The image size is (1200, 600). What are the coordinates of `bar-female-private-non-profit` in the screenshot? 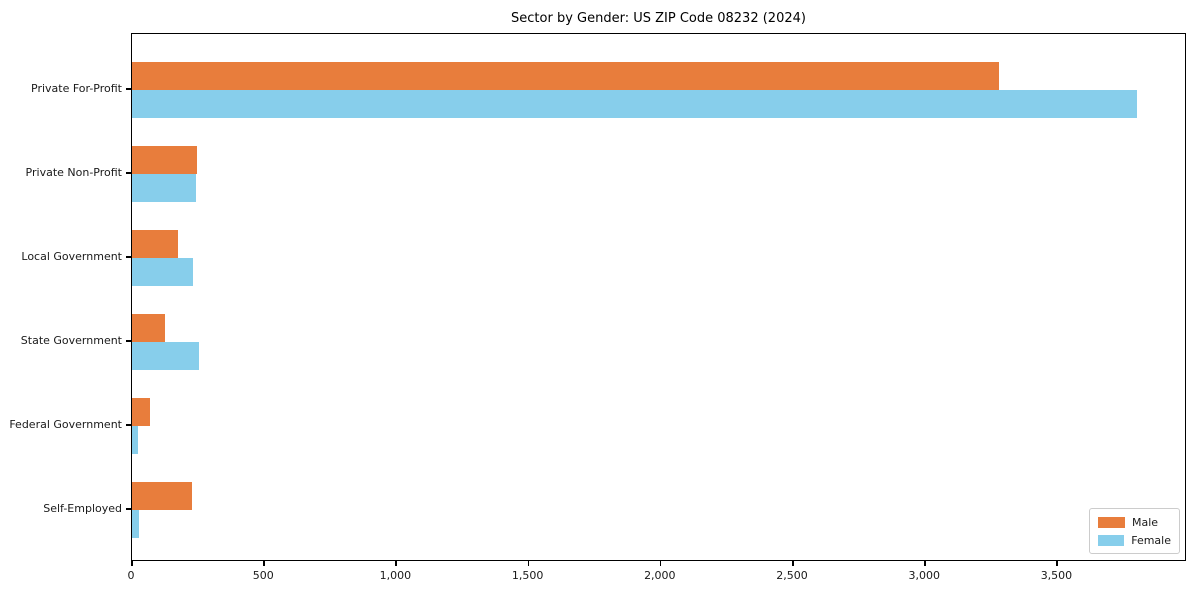 It's located at (164, 188).